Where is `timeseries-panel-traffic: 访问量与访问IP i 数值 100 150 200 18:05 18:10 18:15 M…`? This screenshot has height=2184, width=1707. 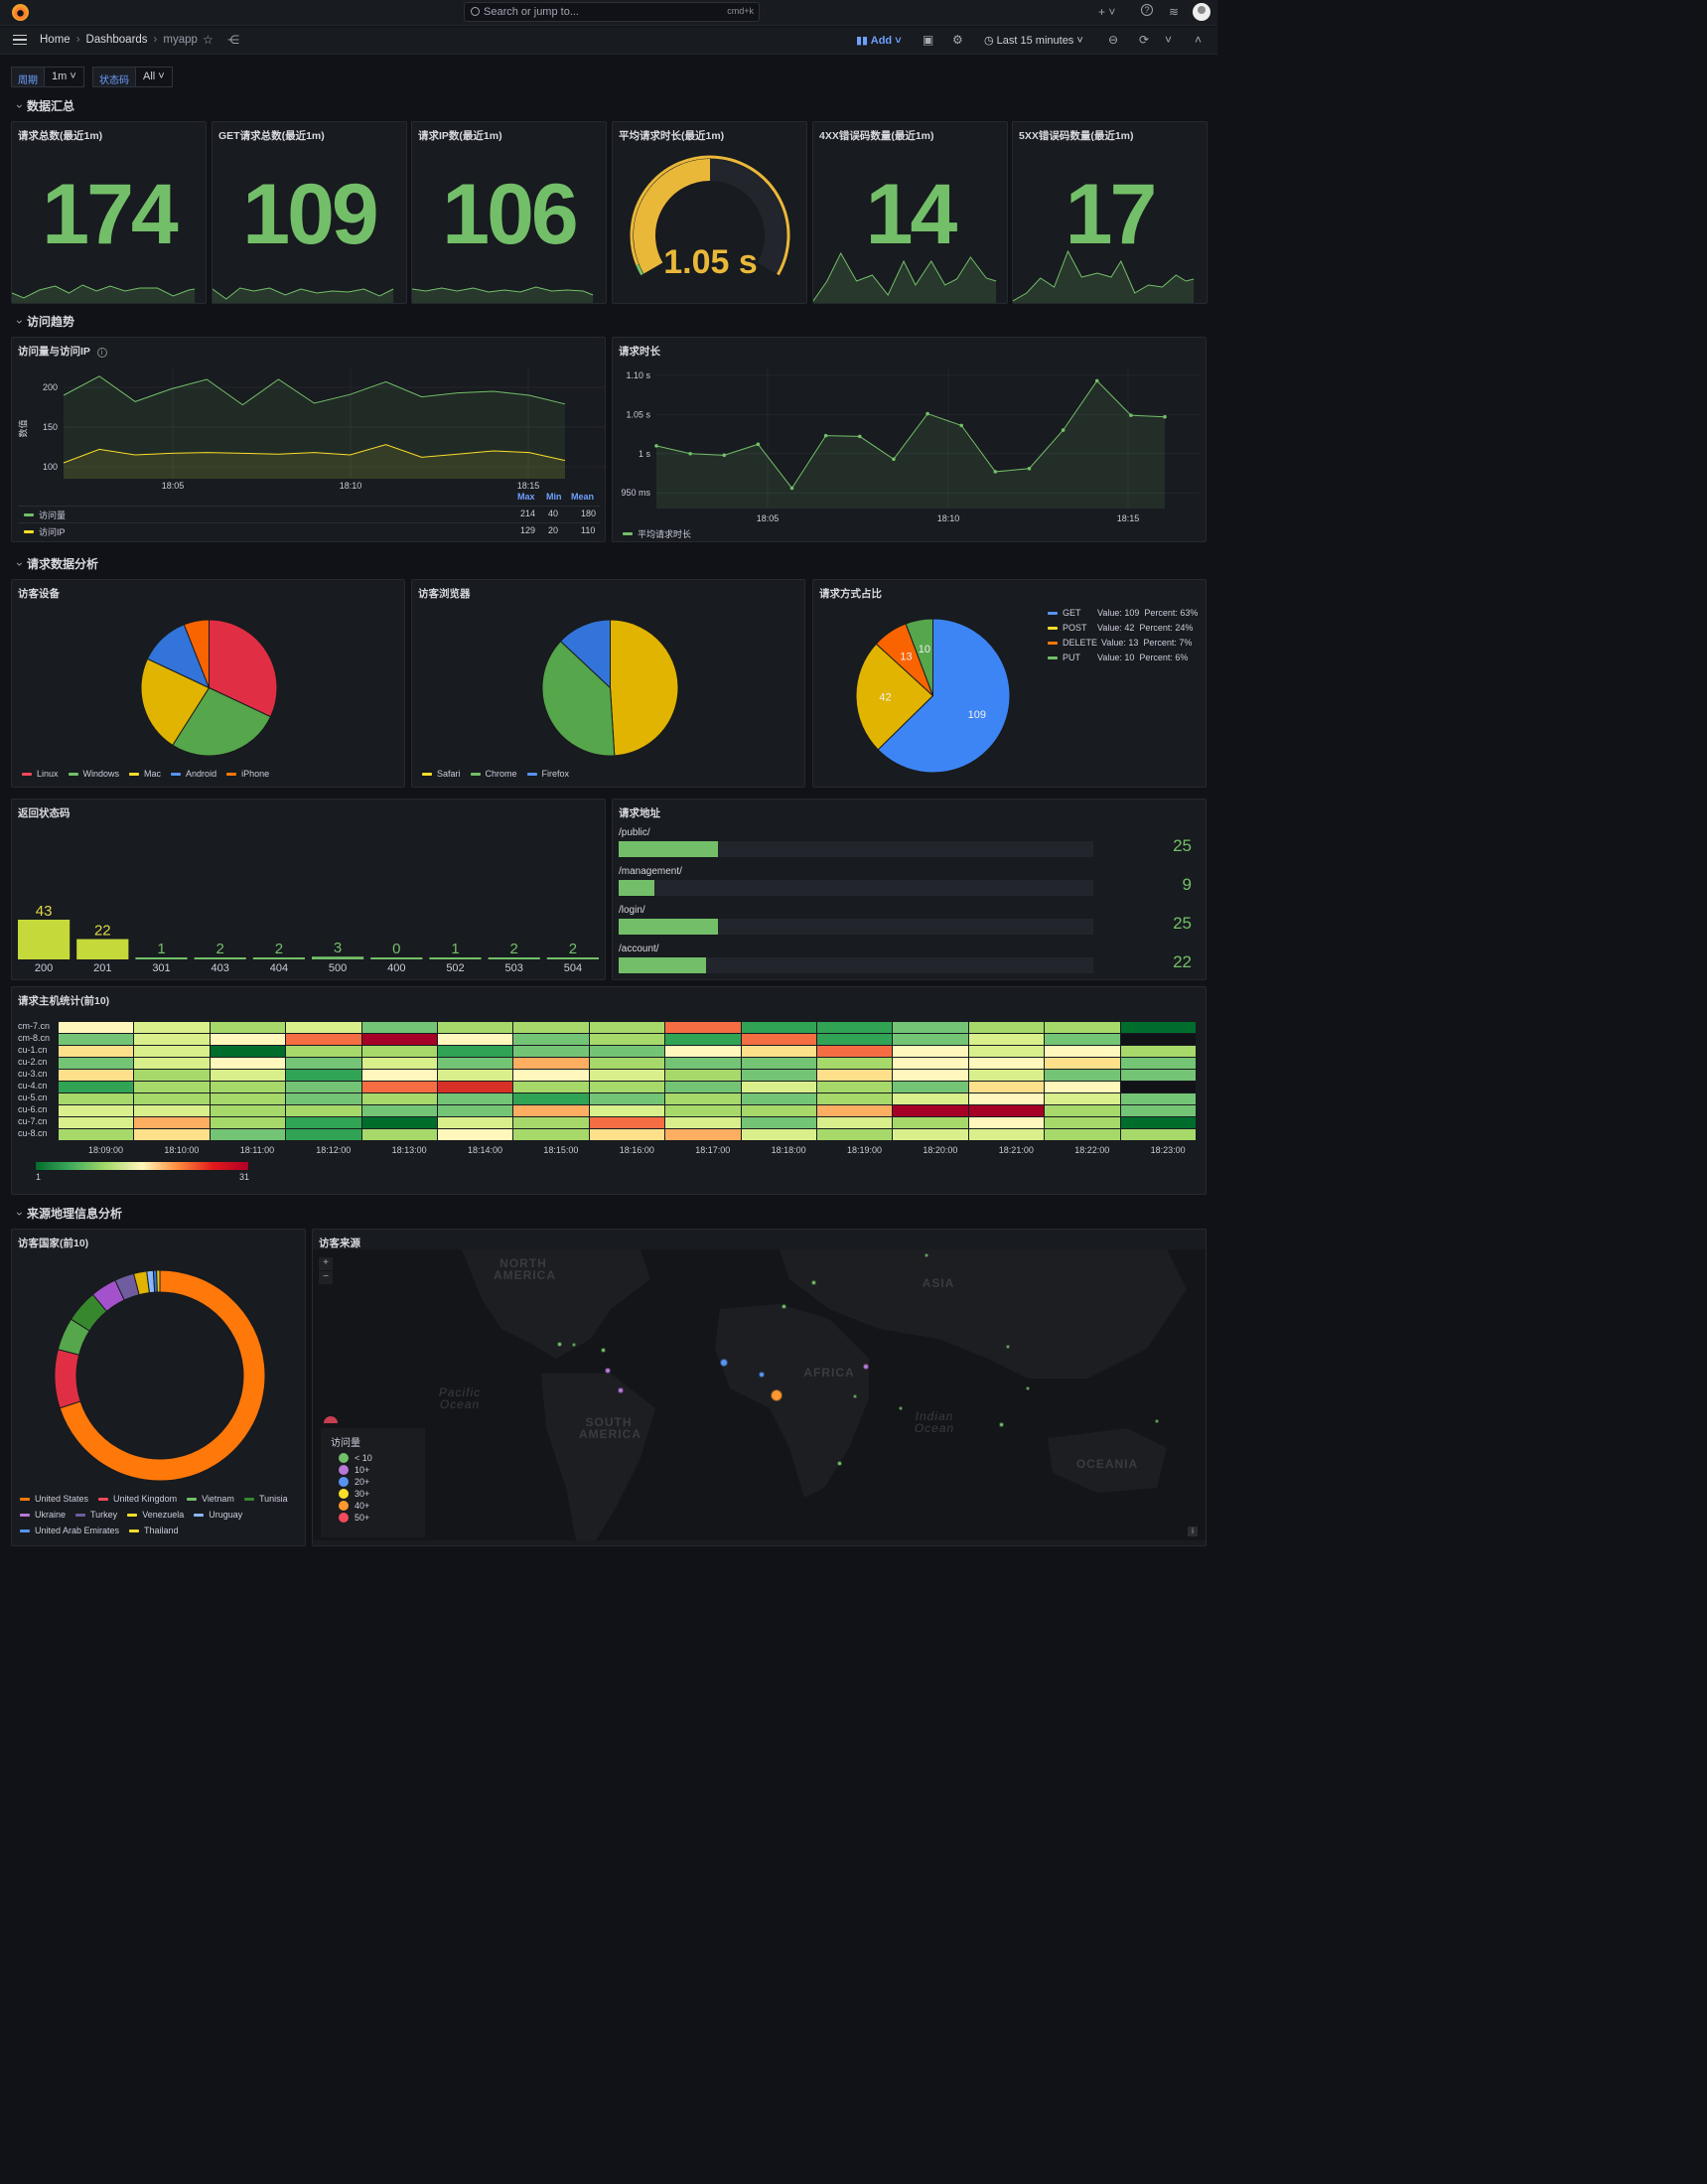
timeseries-panel-traffic: 访问量与访问IP i 数值 100 150 200 18:05 18:10 18:15 M… is located at coordinates (308, 440).